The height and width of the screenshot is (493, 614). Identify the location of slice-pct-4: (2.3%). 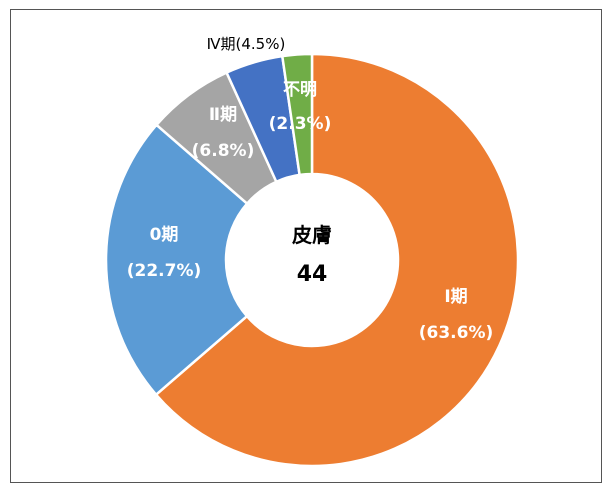
(300, 124).